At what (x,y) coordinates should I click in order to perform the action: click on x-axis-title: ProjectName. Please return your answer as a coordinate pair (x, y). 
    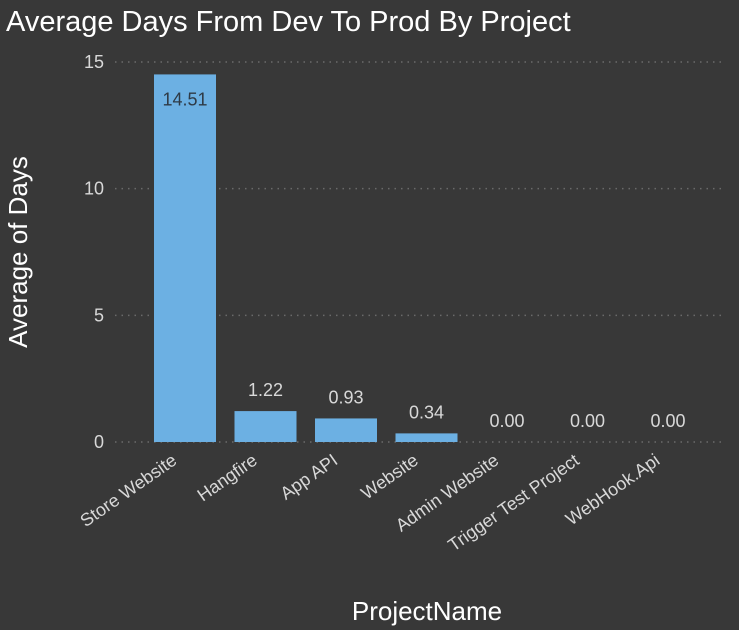
    Looking at the image, I should click on (427, 611).